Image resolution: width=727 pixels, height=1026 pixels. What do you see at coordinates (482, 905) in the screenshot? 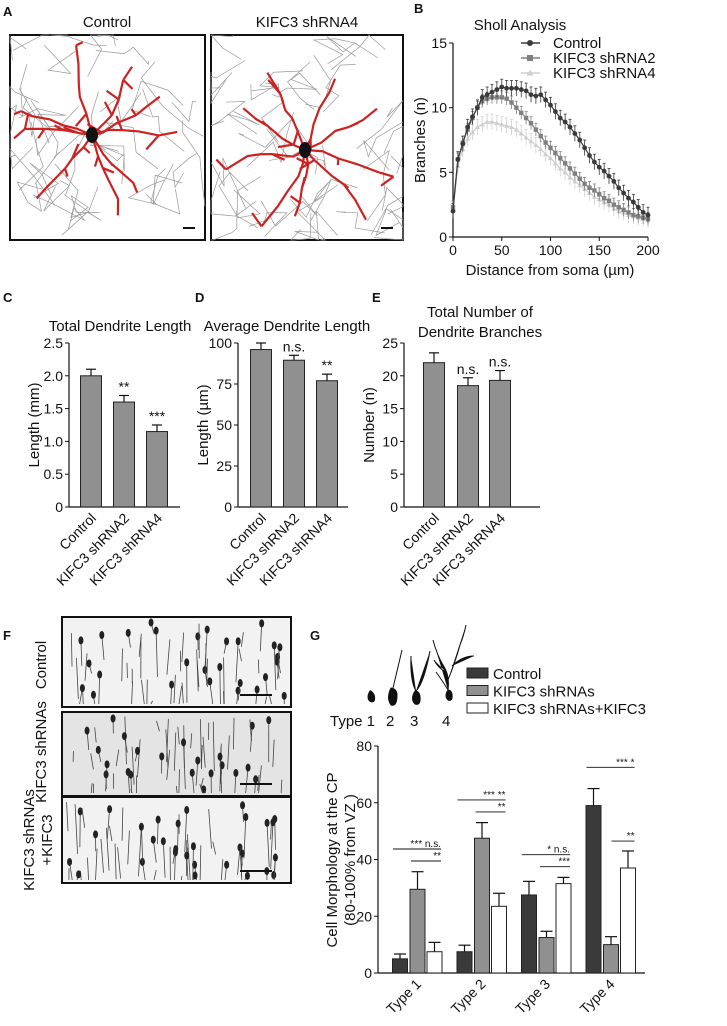
I see `bar-kifc3-shrnas` at bounding box center [482, 905].